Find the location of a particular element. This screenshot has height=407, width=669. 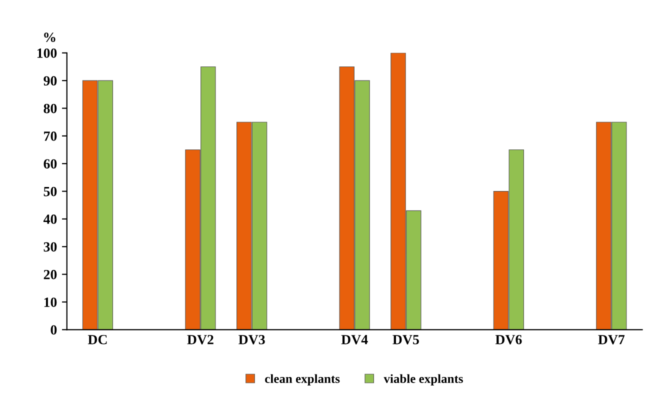

y-tick-label: 60 is located at coordinates (50, 164).